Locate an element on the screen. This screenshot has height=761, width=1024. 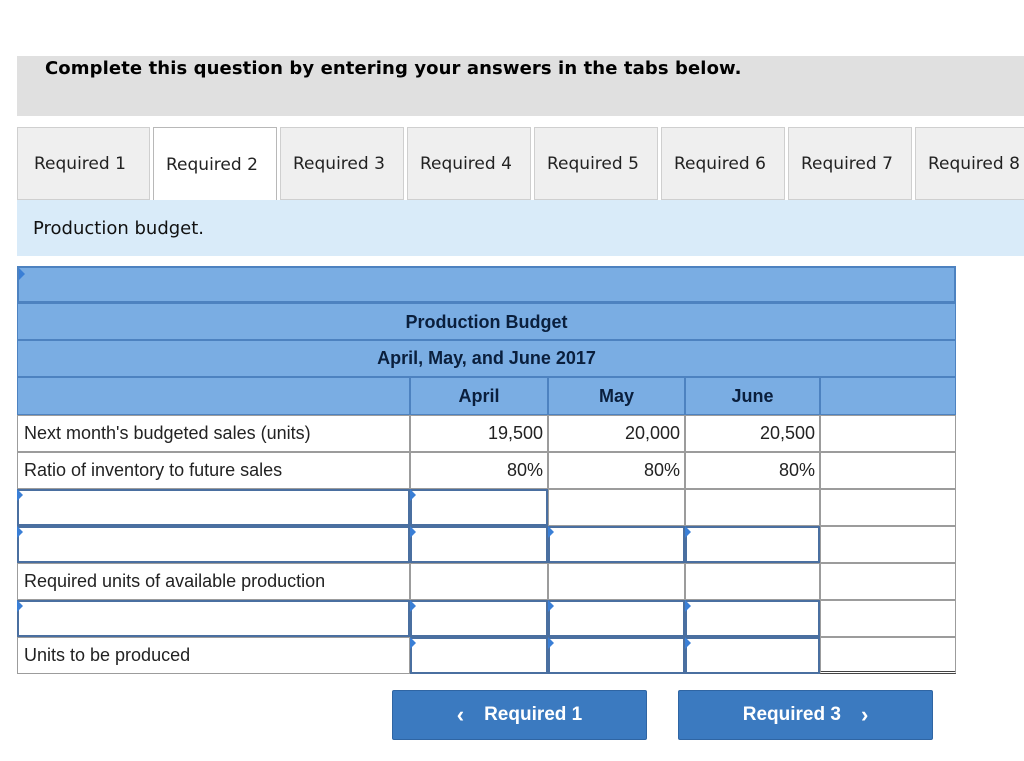
input-row-2-may-field is located at coordinates (616, 544).